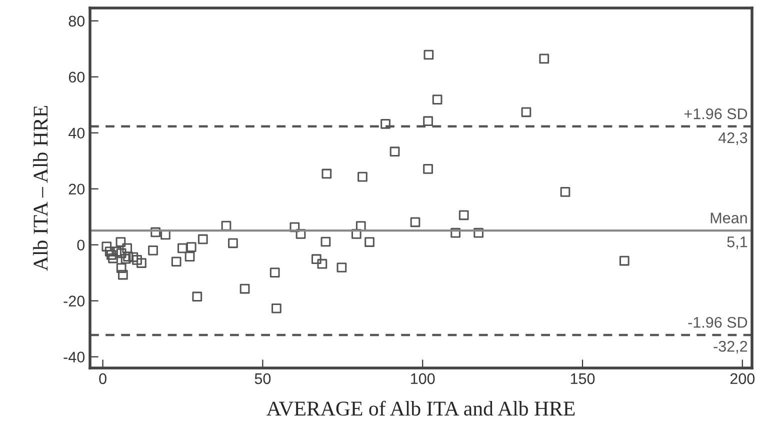 The height and width of the screenshot is (439, 761). I want to click on x-tick-label: 150, so click(582, 378).